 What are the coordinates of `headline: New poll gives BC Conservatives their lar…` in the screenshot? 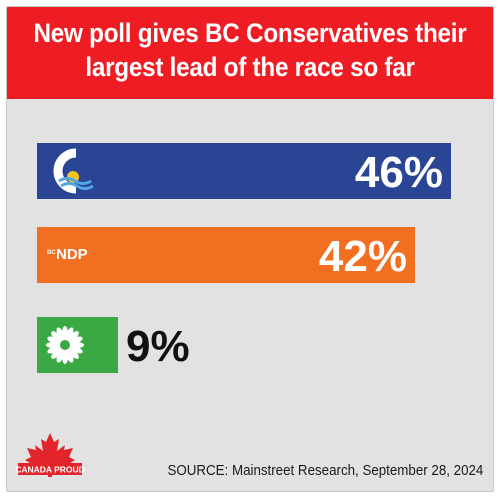 It's located at (250, 50).